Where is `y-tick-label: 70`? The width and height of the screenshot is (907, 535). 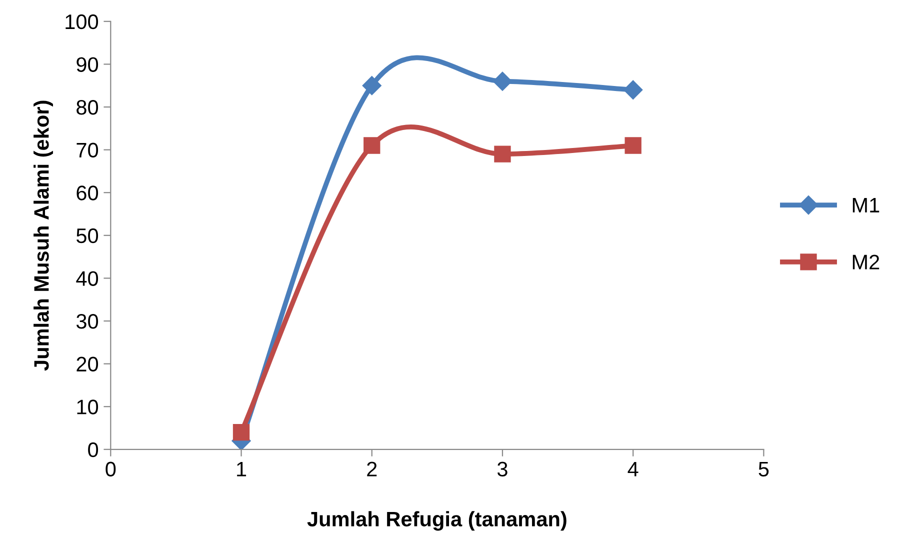 y-tick-label: 70 is located at coordinates (87, 150).